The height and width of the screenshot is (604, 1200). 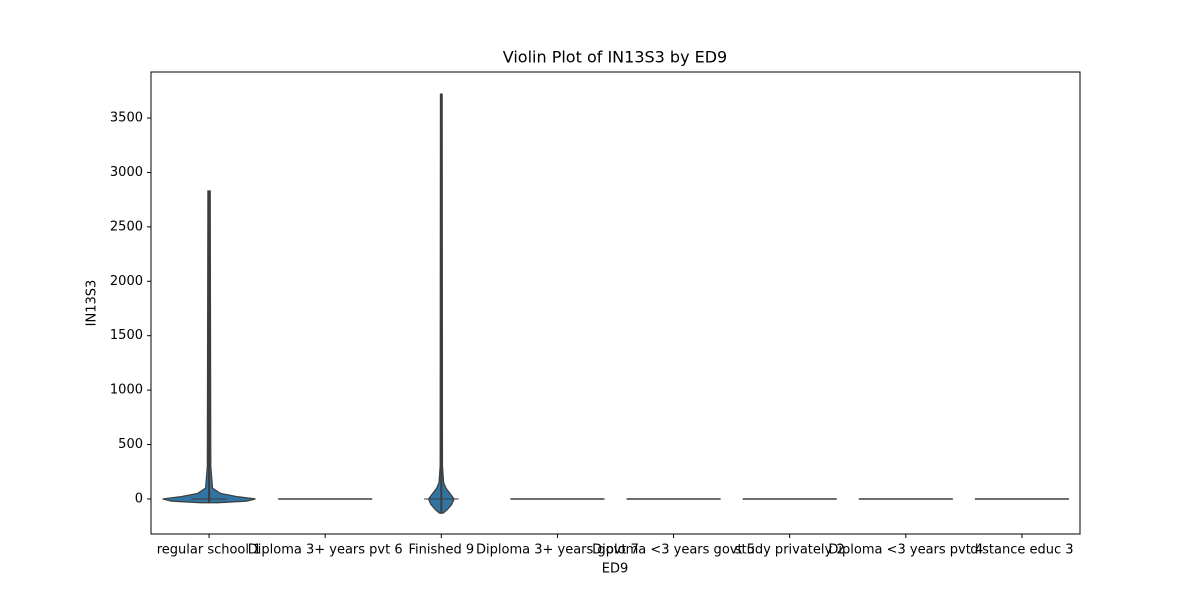 What do you see at coordinates (441, 550) in the screenshot?
I see `x-tick-label: Finished 9` at bounding box center [441, 550].